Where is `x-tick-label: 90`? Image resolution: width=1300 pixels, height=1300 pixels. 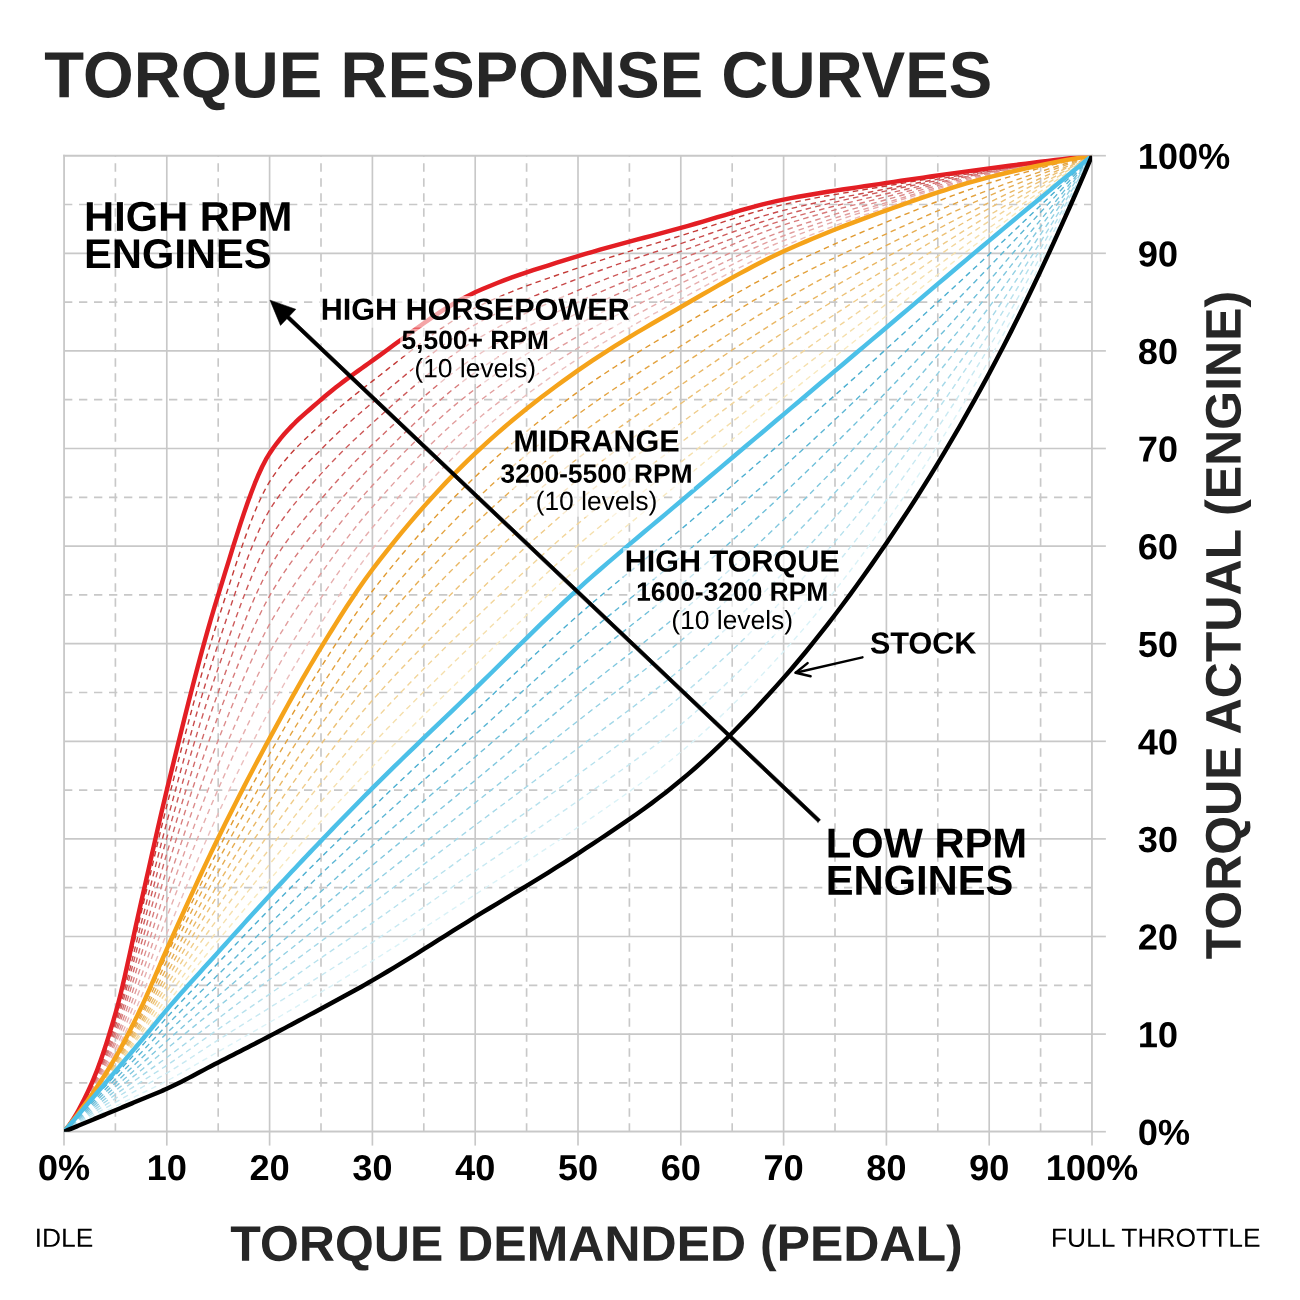 x-tick-label: 90 is located at coordinates (989, 1167).